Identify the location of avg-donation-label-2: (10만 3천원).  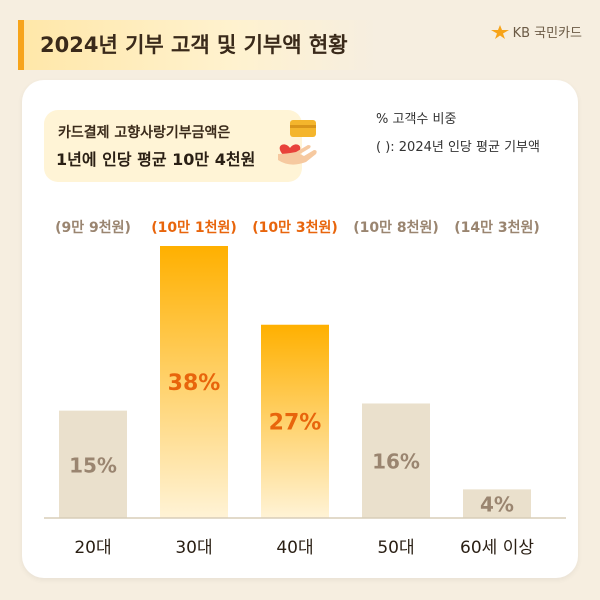
(295, 228).